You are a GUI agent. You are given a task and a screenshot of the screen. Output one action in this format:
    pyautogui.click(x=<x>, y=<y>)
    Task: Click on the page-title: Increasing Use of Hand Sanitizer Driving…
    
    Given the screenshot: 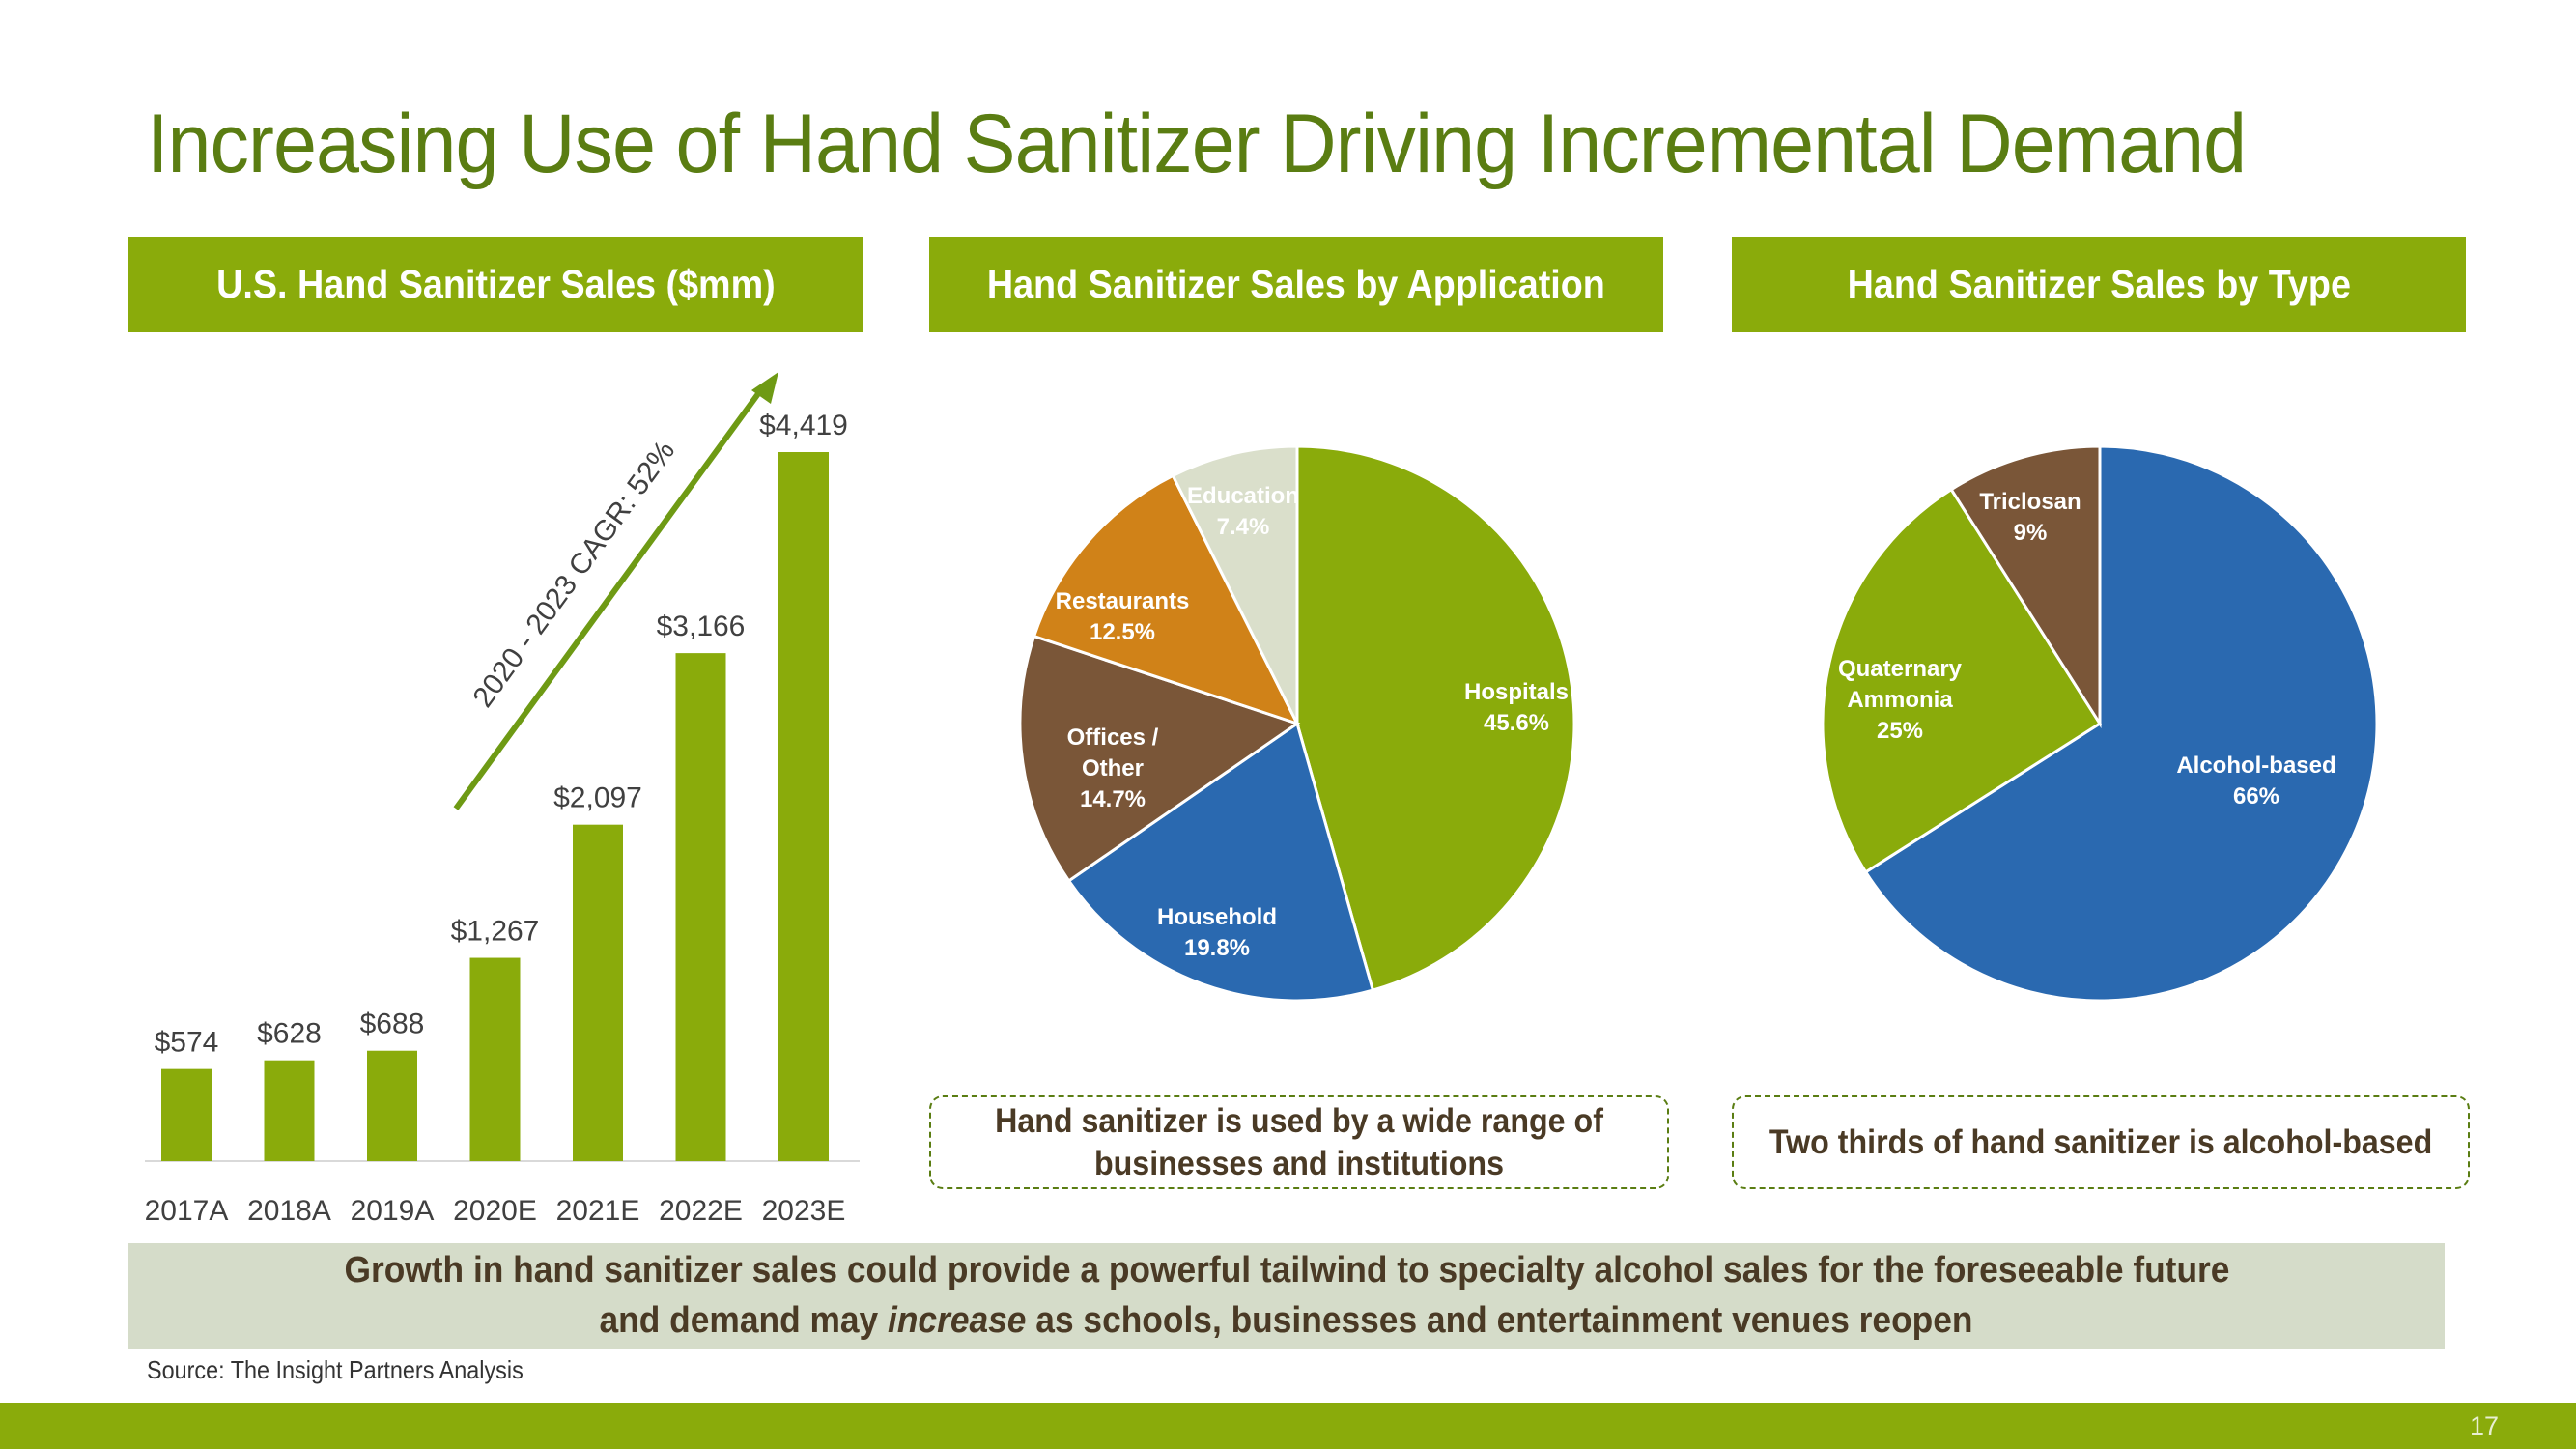 What is the action you would take?
    pyautogui.click(x=1197, y=144)
    